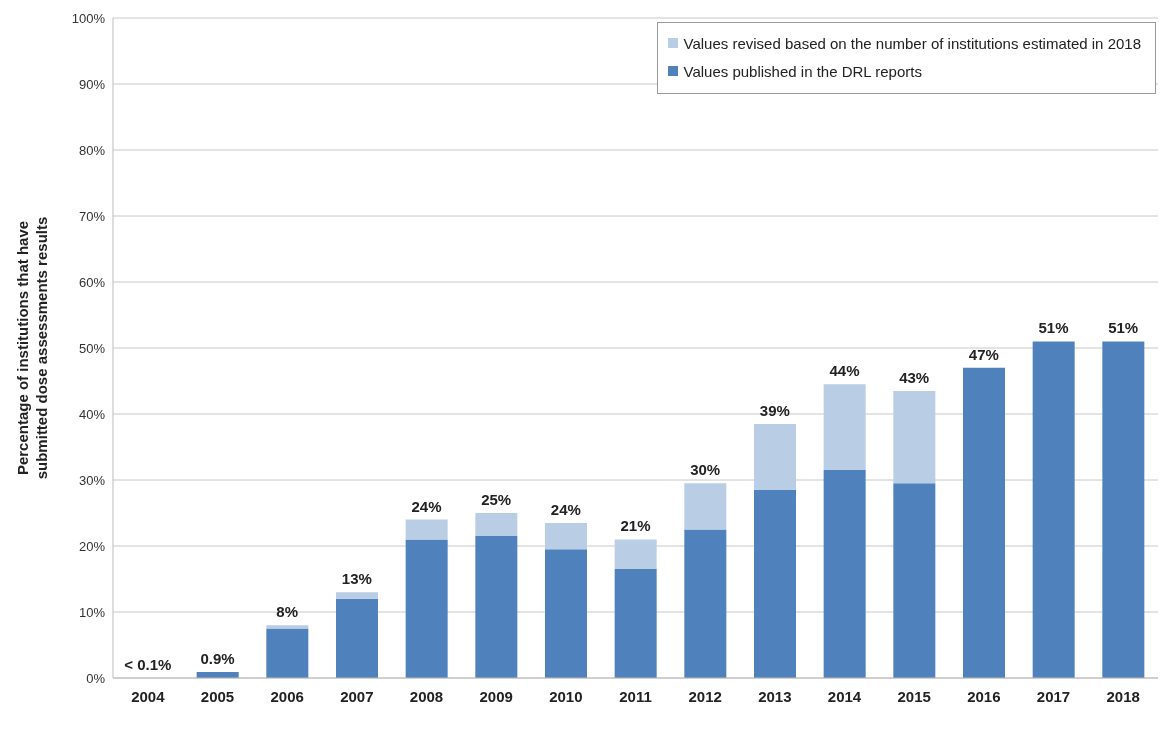 The height and width of the screenshot is (731, 1176). Describe the element at coordinates (92, 546) in the screenshot. I see `y-tick-label: 20%` at that location.